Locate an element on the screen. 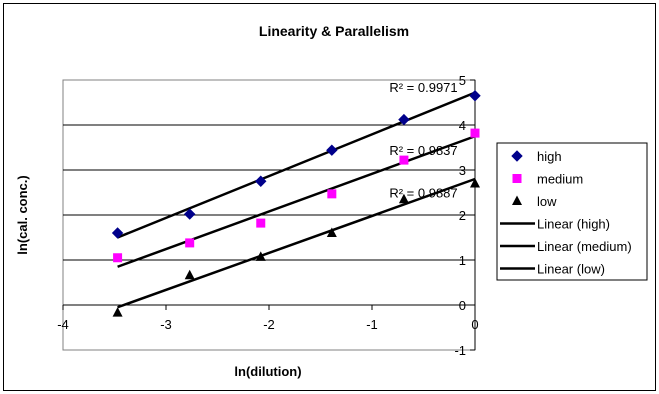 The width and height of the screenshot is (659, 394). r2-label: R² = 0.9887 is located at coordinates (423, 193).